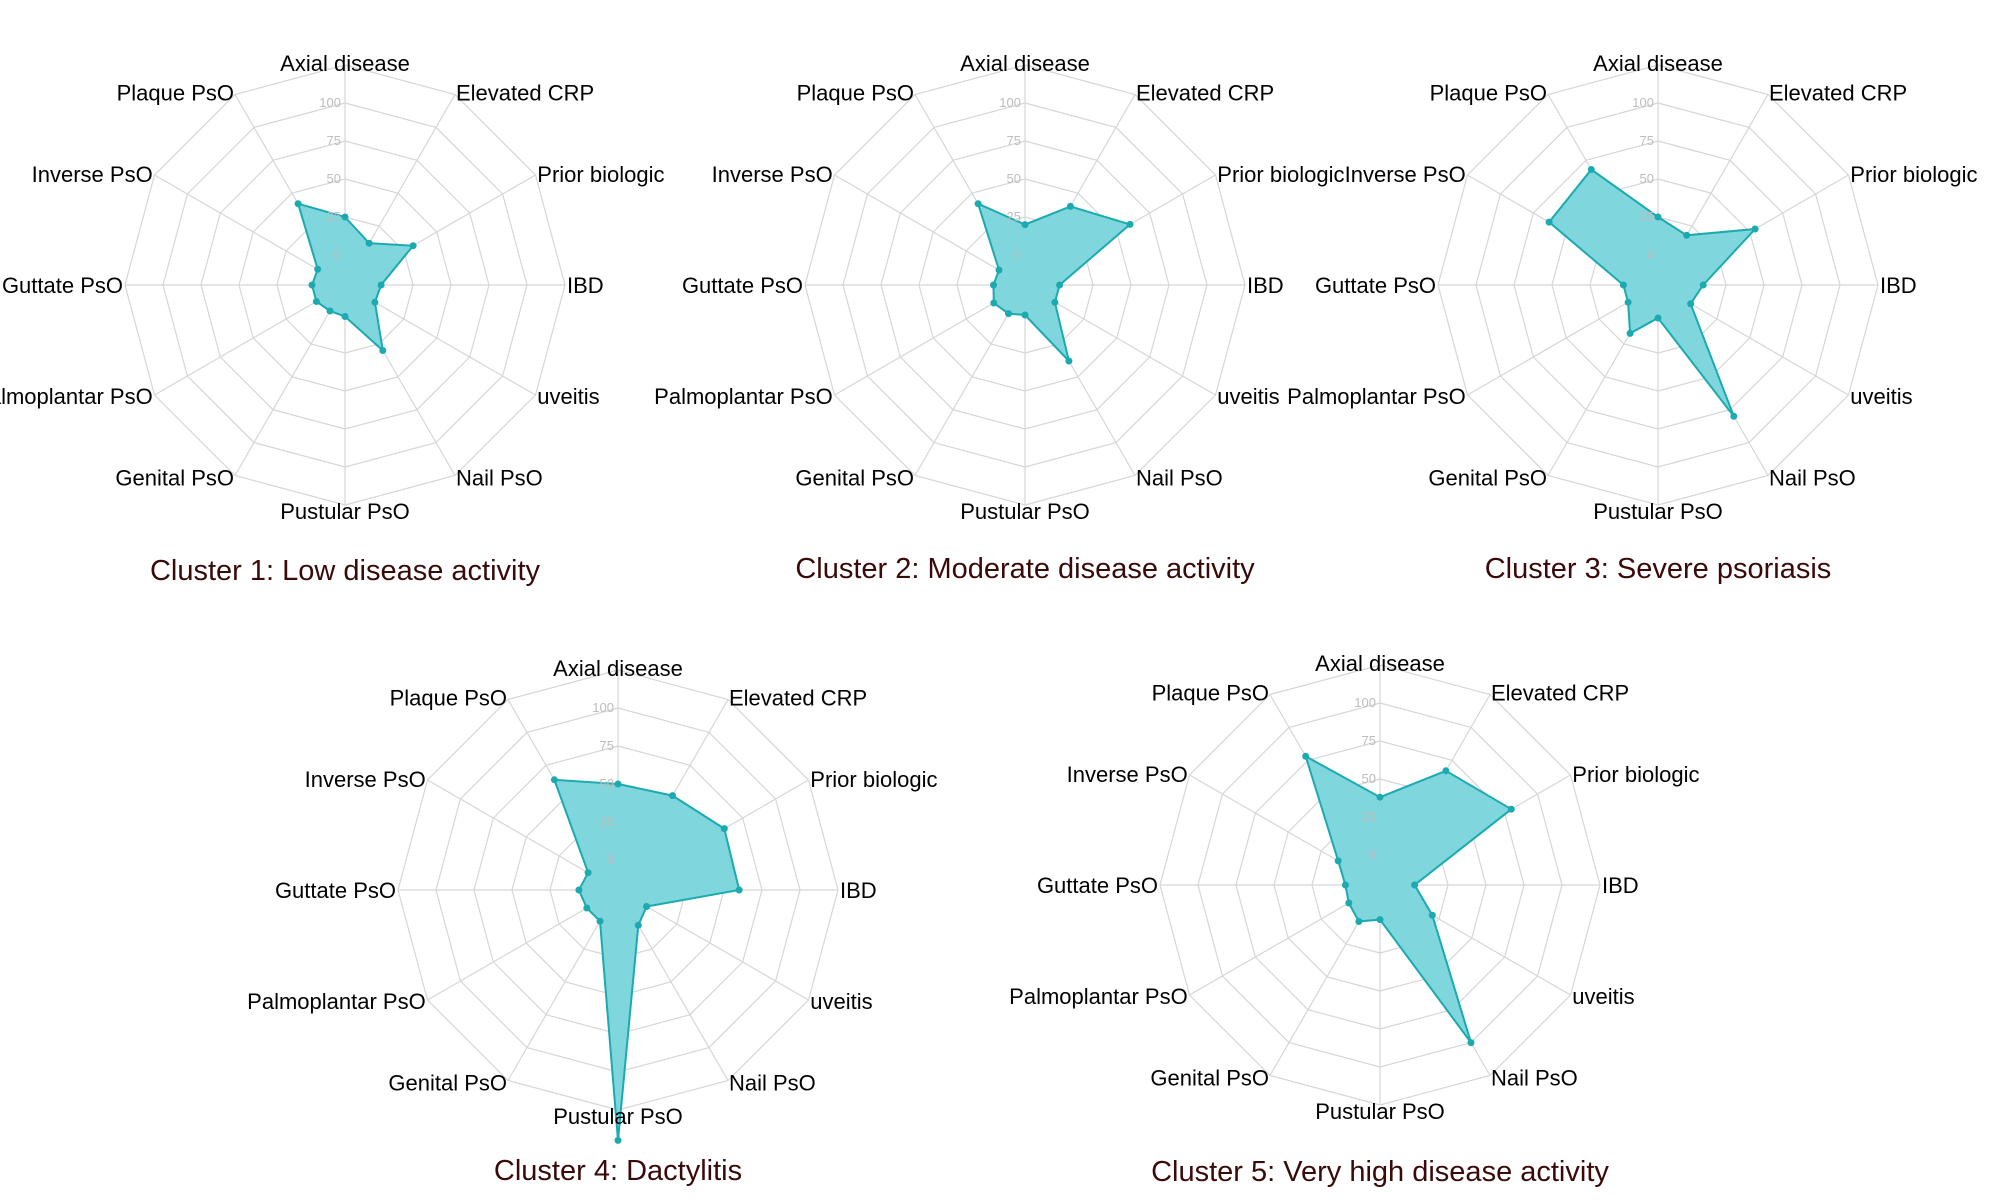 This screenshot has height=1200, width=2000. Describe the element at coordinates (1380, 1172) in the screenshot. I see `panel-title: Cluster 5: Very high disease activity` at that location.